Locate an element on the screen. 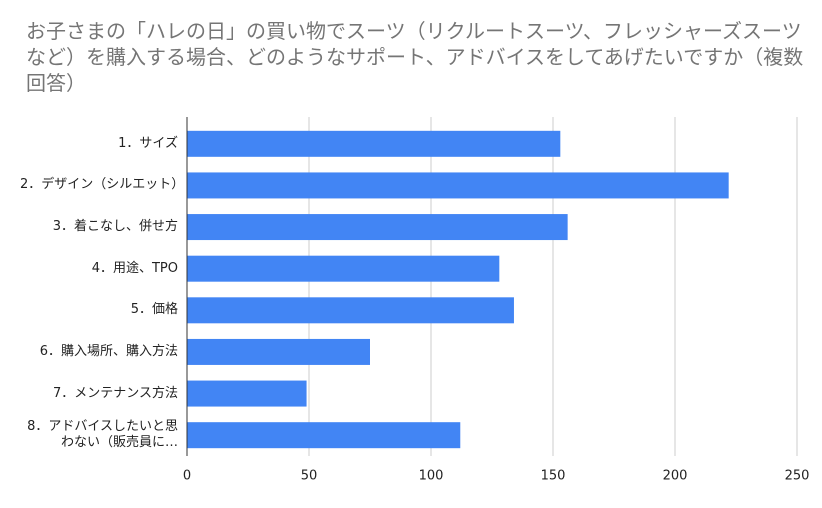  y-tick-label: 7．メンテナンス方法 is located at coordinates (115, 393).